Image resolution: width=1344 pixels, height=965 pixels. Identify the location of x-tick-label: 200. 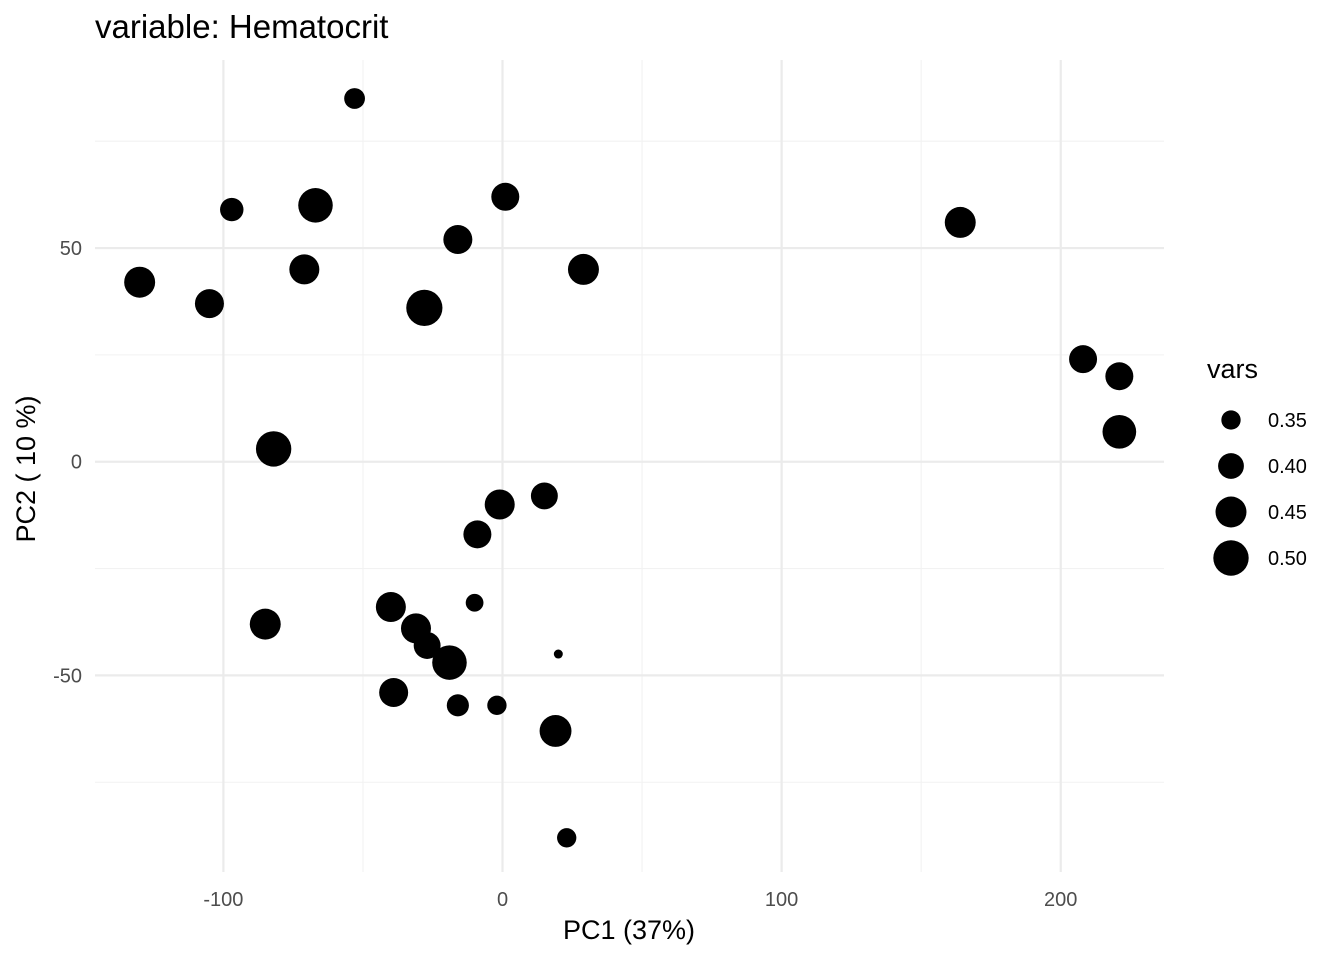
(1060, 900).